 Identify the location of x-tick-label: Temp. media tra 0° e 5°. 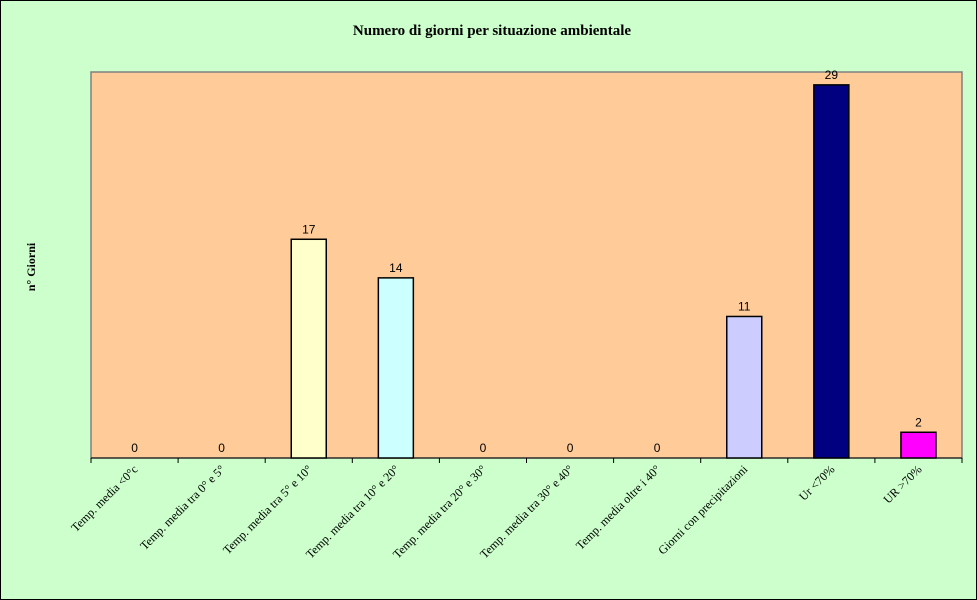
(182, 507).